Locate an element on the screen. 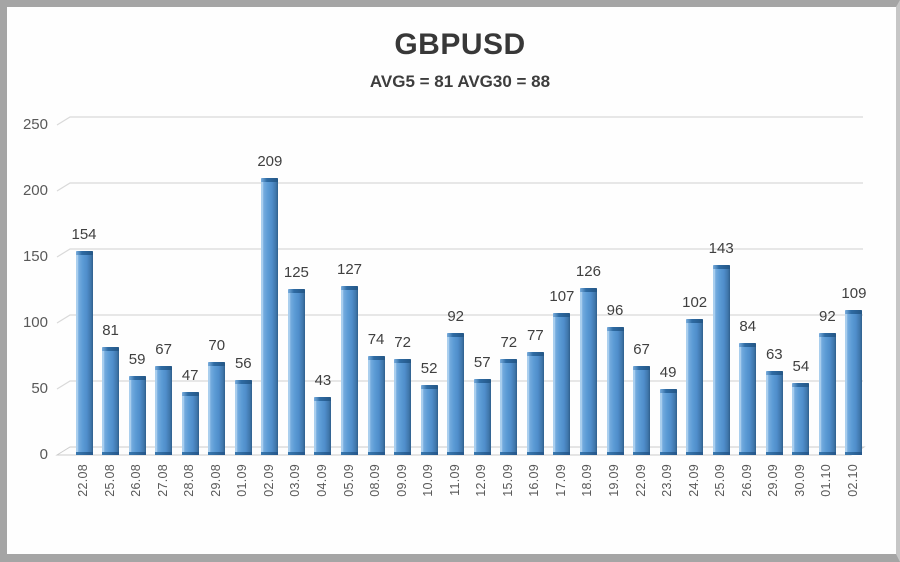 The image size is (900, 562). bar-value-label: 63 is located at coordinates (774, 354).